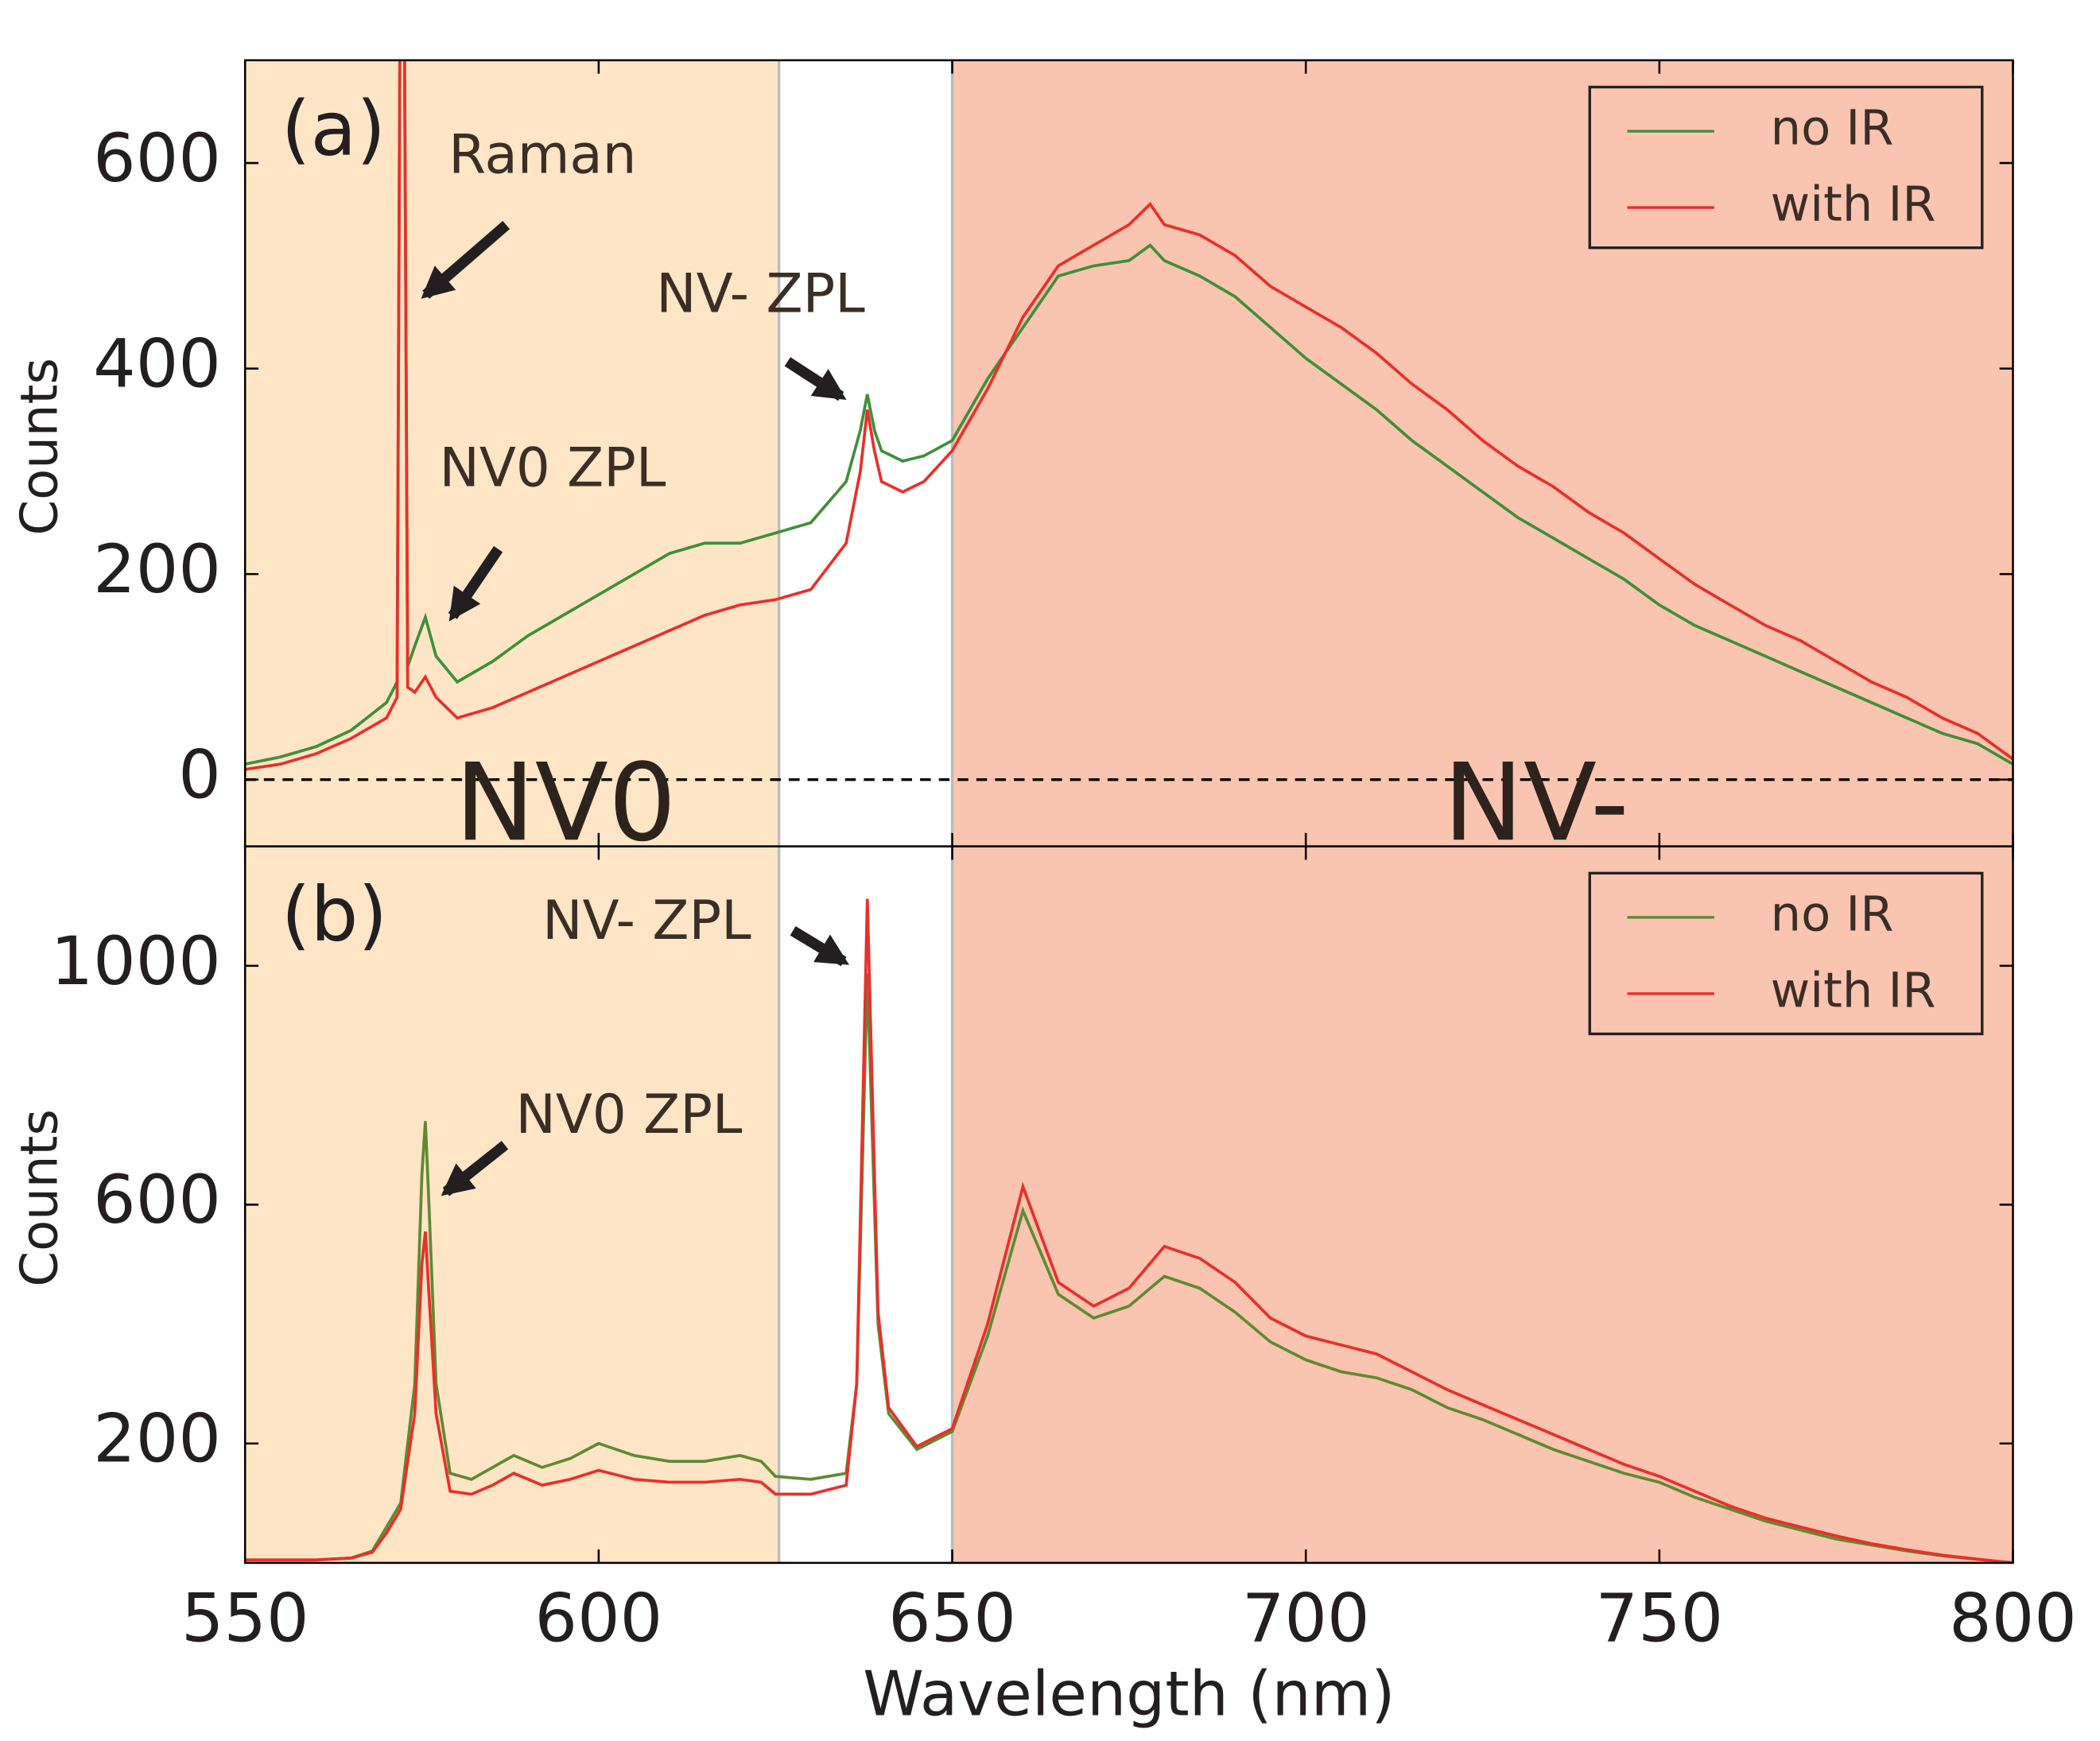  What do you see at coordinates (157, 364) in the screenshot?
I see `y-tick-label: 400` at bounding box center [157, 364].